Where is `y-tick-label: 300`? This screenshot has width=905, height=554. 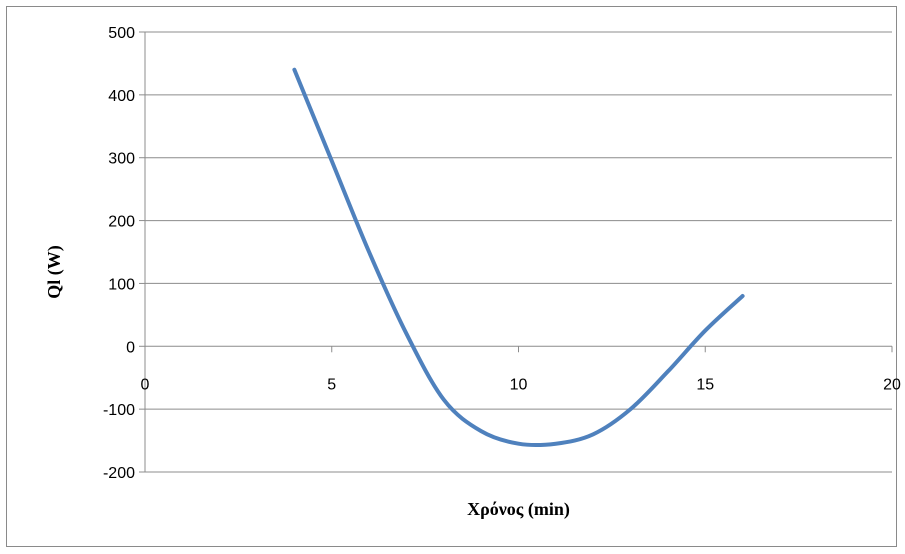
y-tick-label: 300 is located at coordinates (121, 159).